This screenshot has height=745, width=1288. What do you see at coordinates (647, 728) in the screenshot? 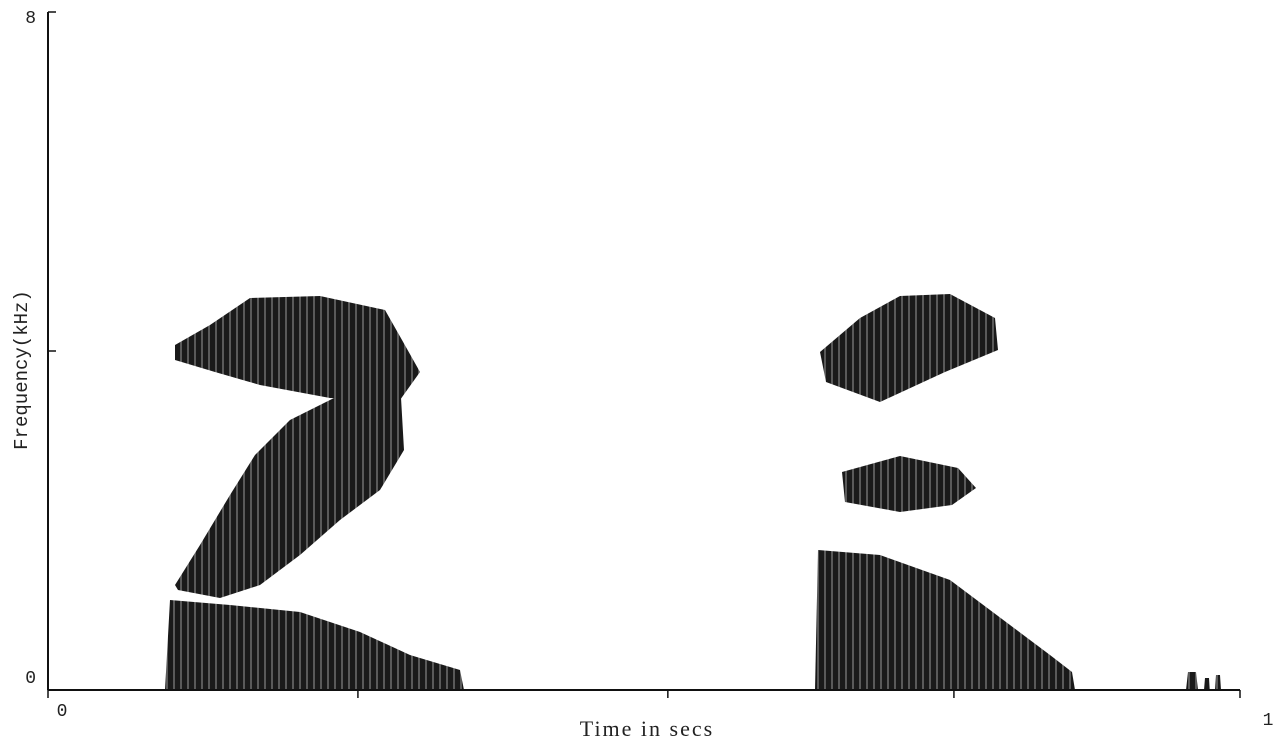
I see `x-axis-label: Time in secs` at bounding box center [647, 728].